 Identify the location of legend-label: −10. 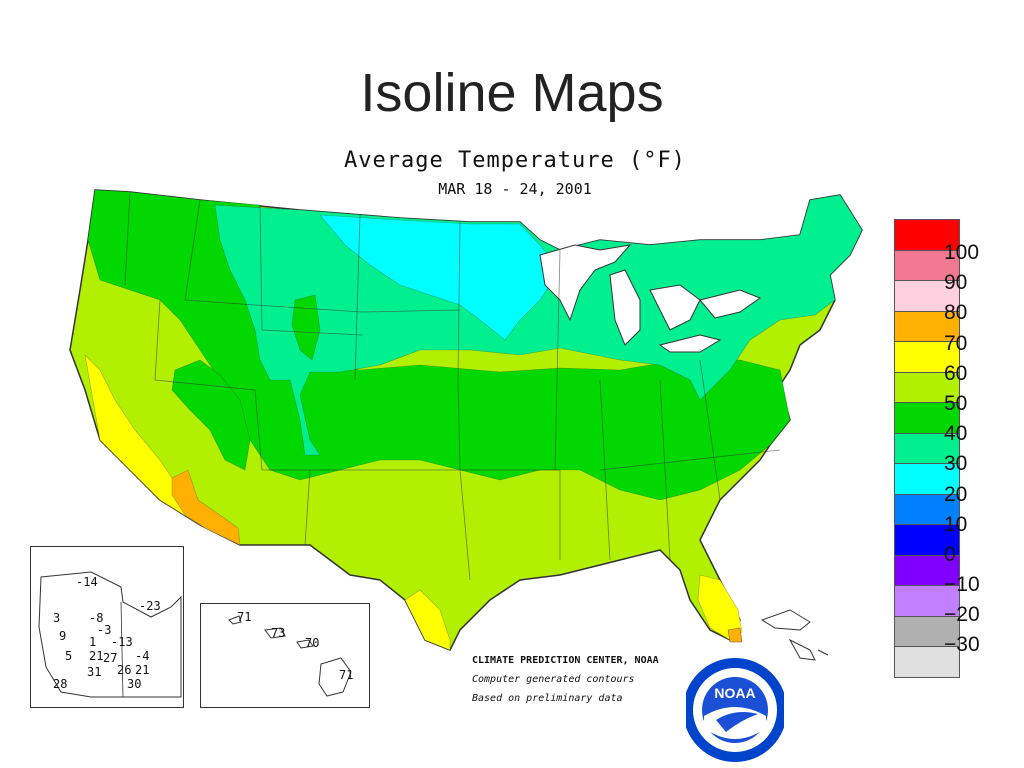
(962, 585).